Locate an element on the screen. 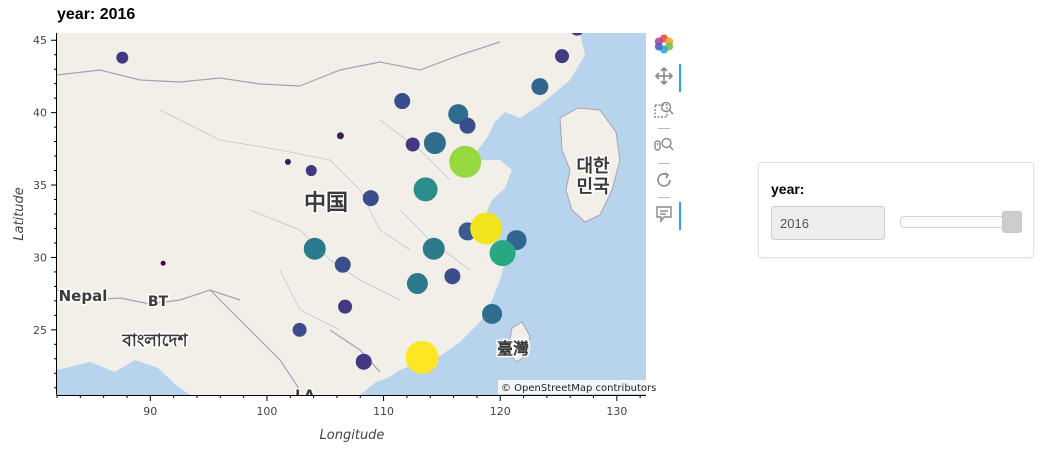 The image size is (1047, 453). x-axis-label: Longitude is located at coordinates (352, 435).